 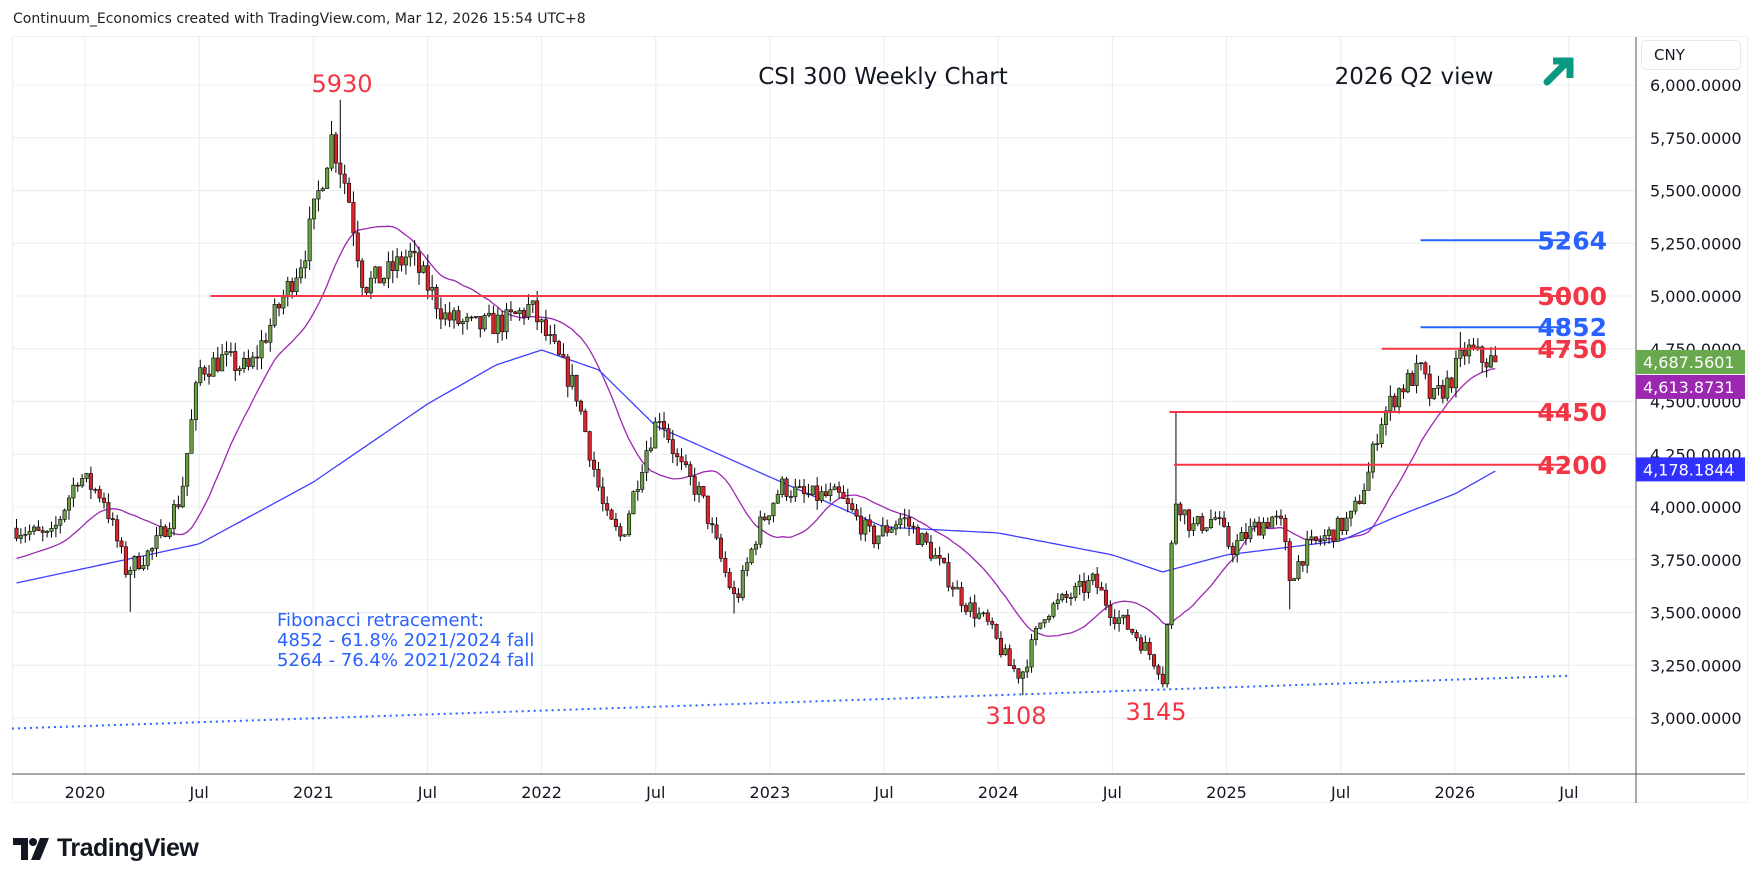 What do you see at coordinates (1112, 792) in the screenshot?
I see `time-tick-label: Jul` at bounding box center [1112, 792].